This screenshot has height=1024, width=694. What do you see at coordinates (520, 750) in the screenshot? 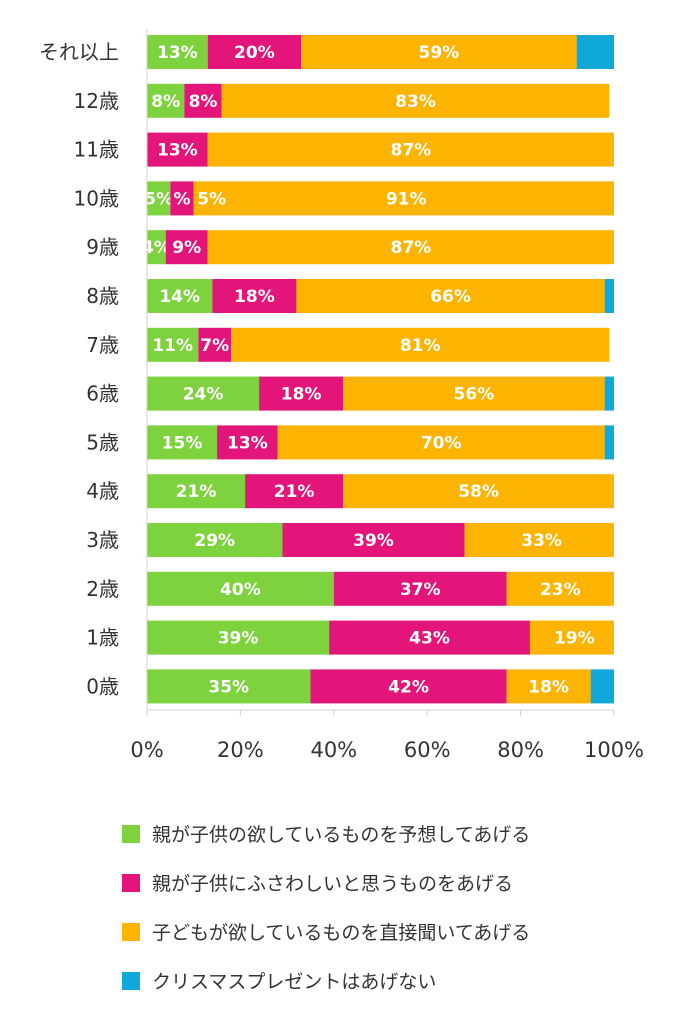
I see `x-tick-label: 80%` at bounding box center [520, 750].